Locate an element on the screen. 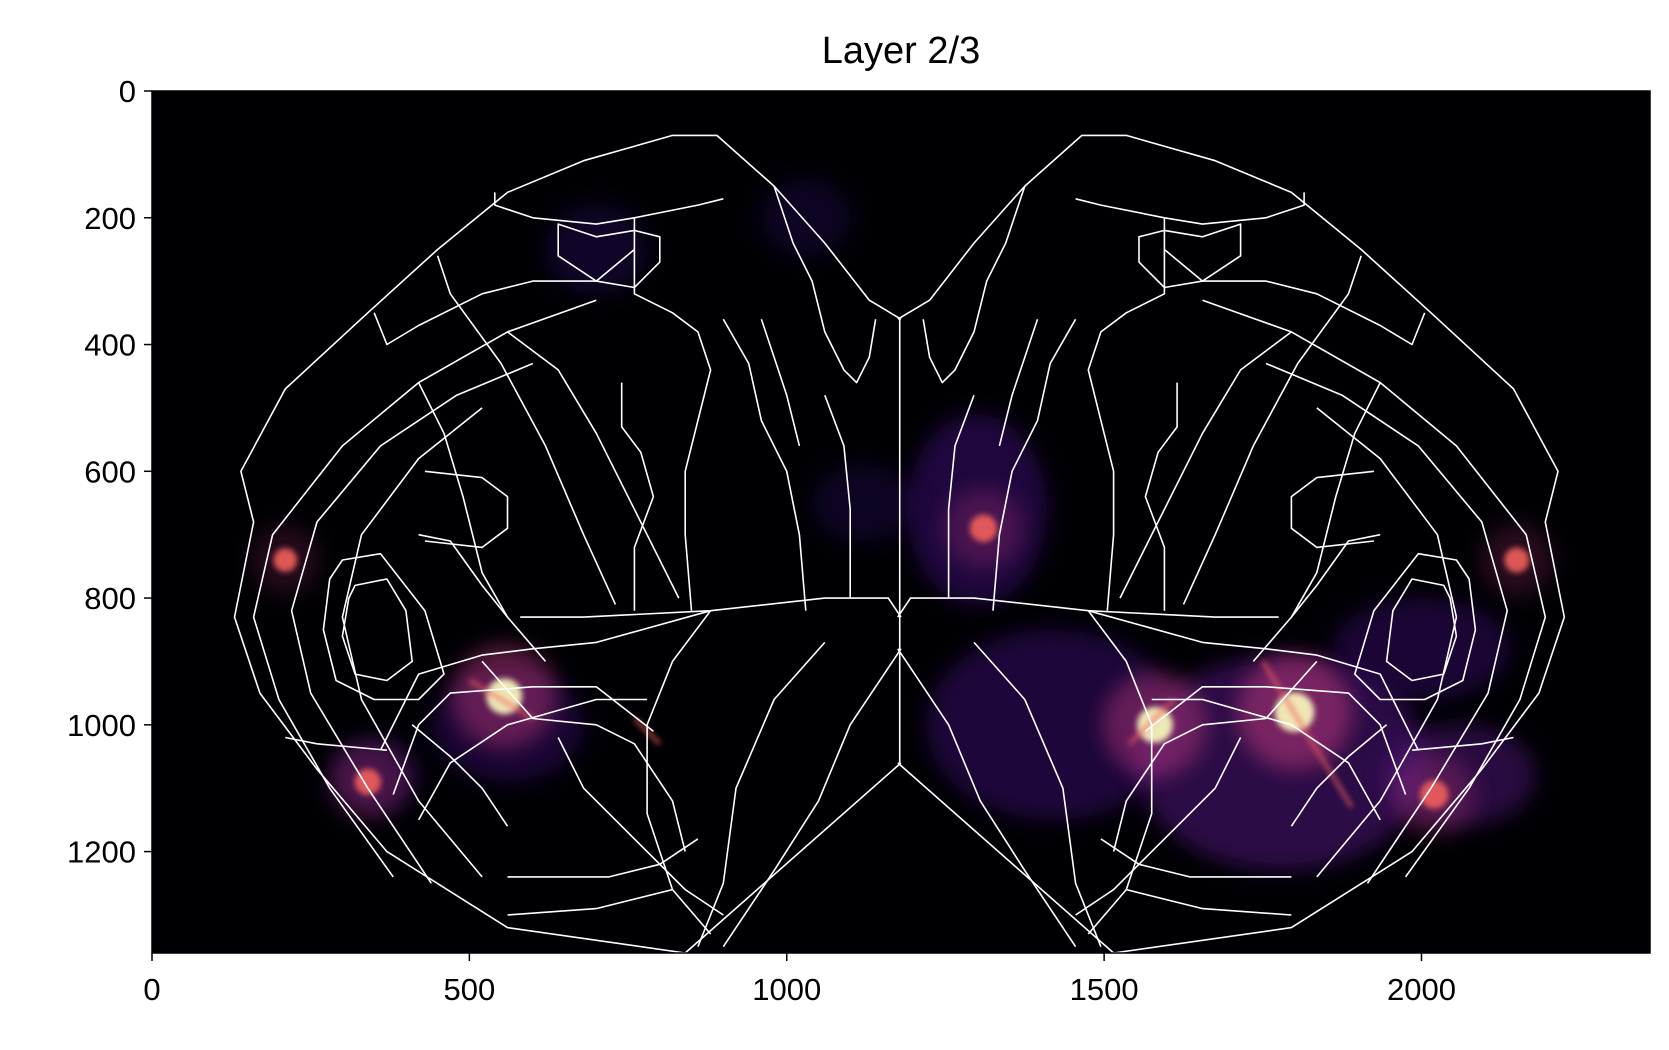 This screenshot has width=1669, height=1050. x-tick-label: 0 is located at coordinates (151, 989).